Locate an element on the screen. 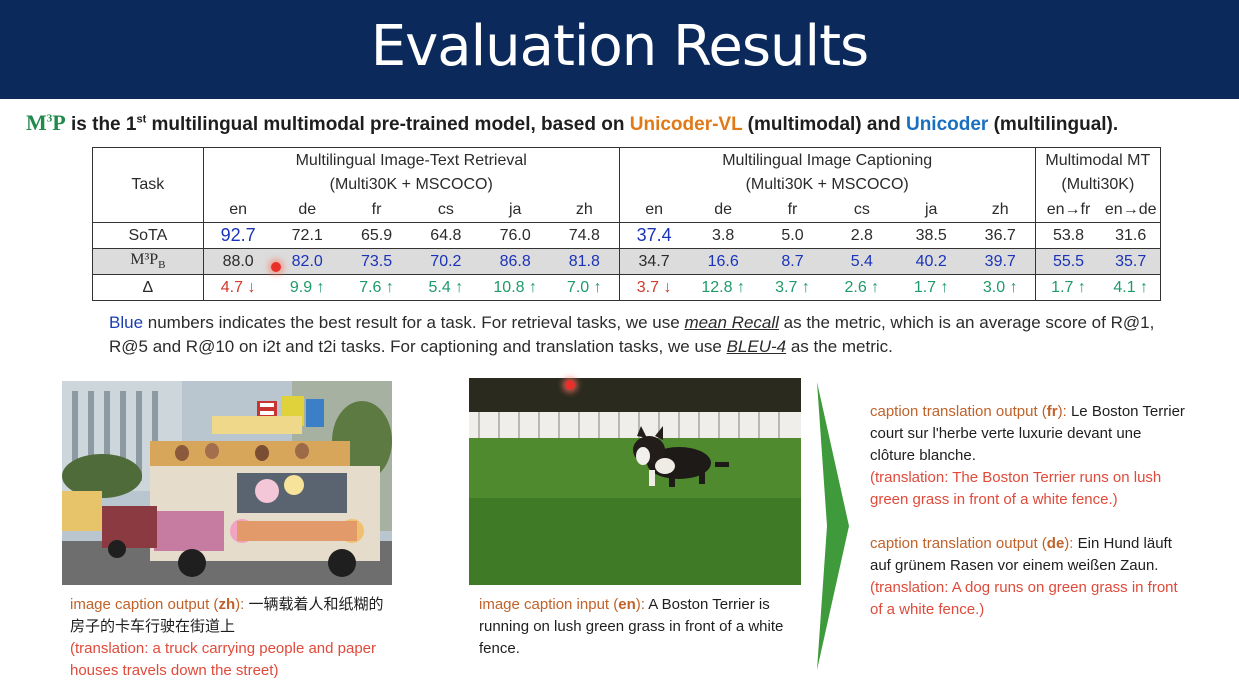 Image resolution: width=1239 pixels, height=687 pixels. table-cell: 3.7 ↑ is located at coordinates (792, 287).